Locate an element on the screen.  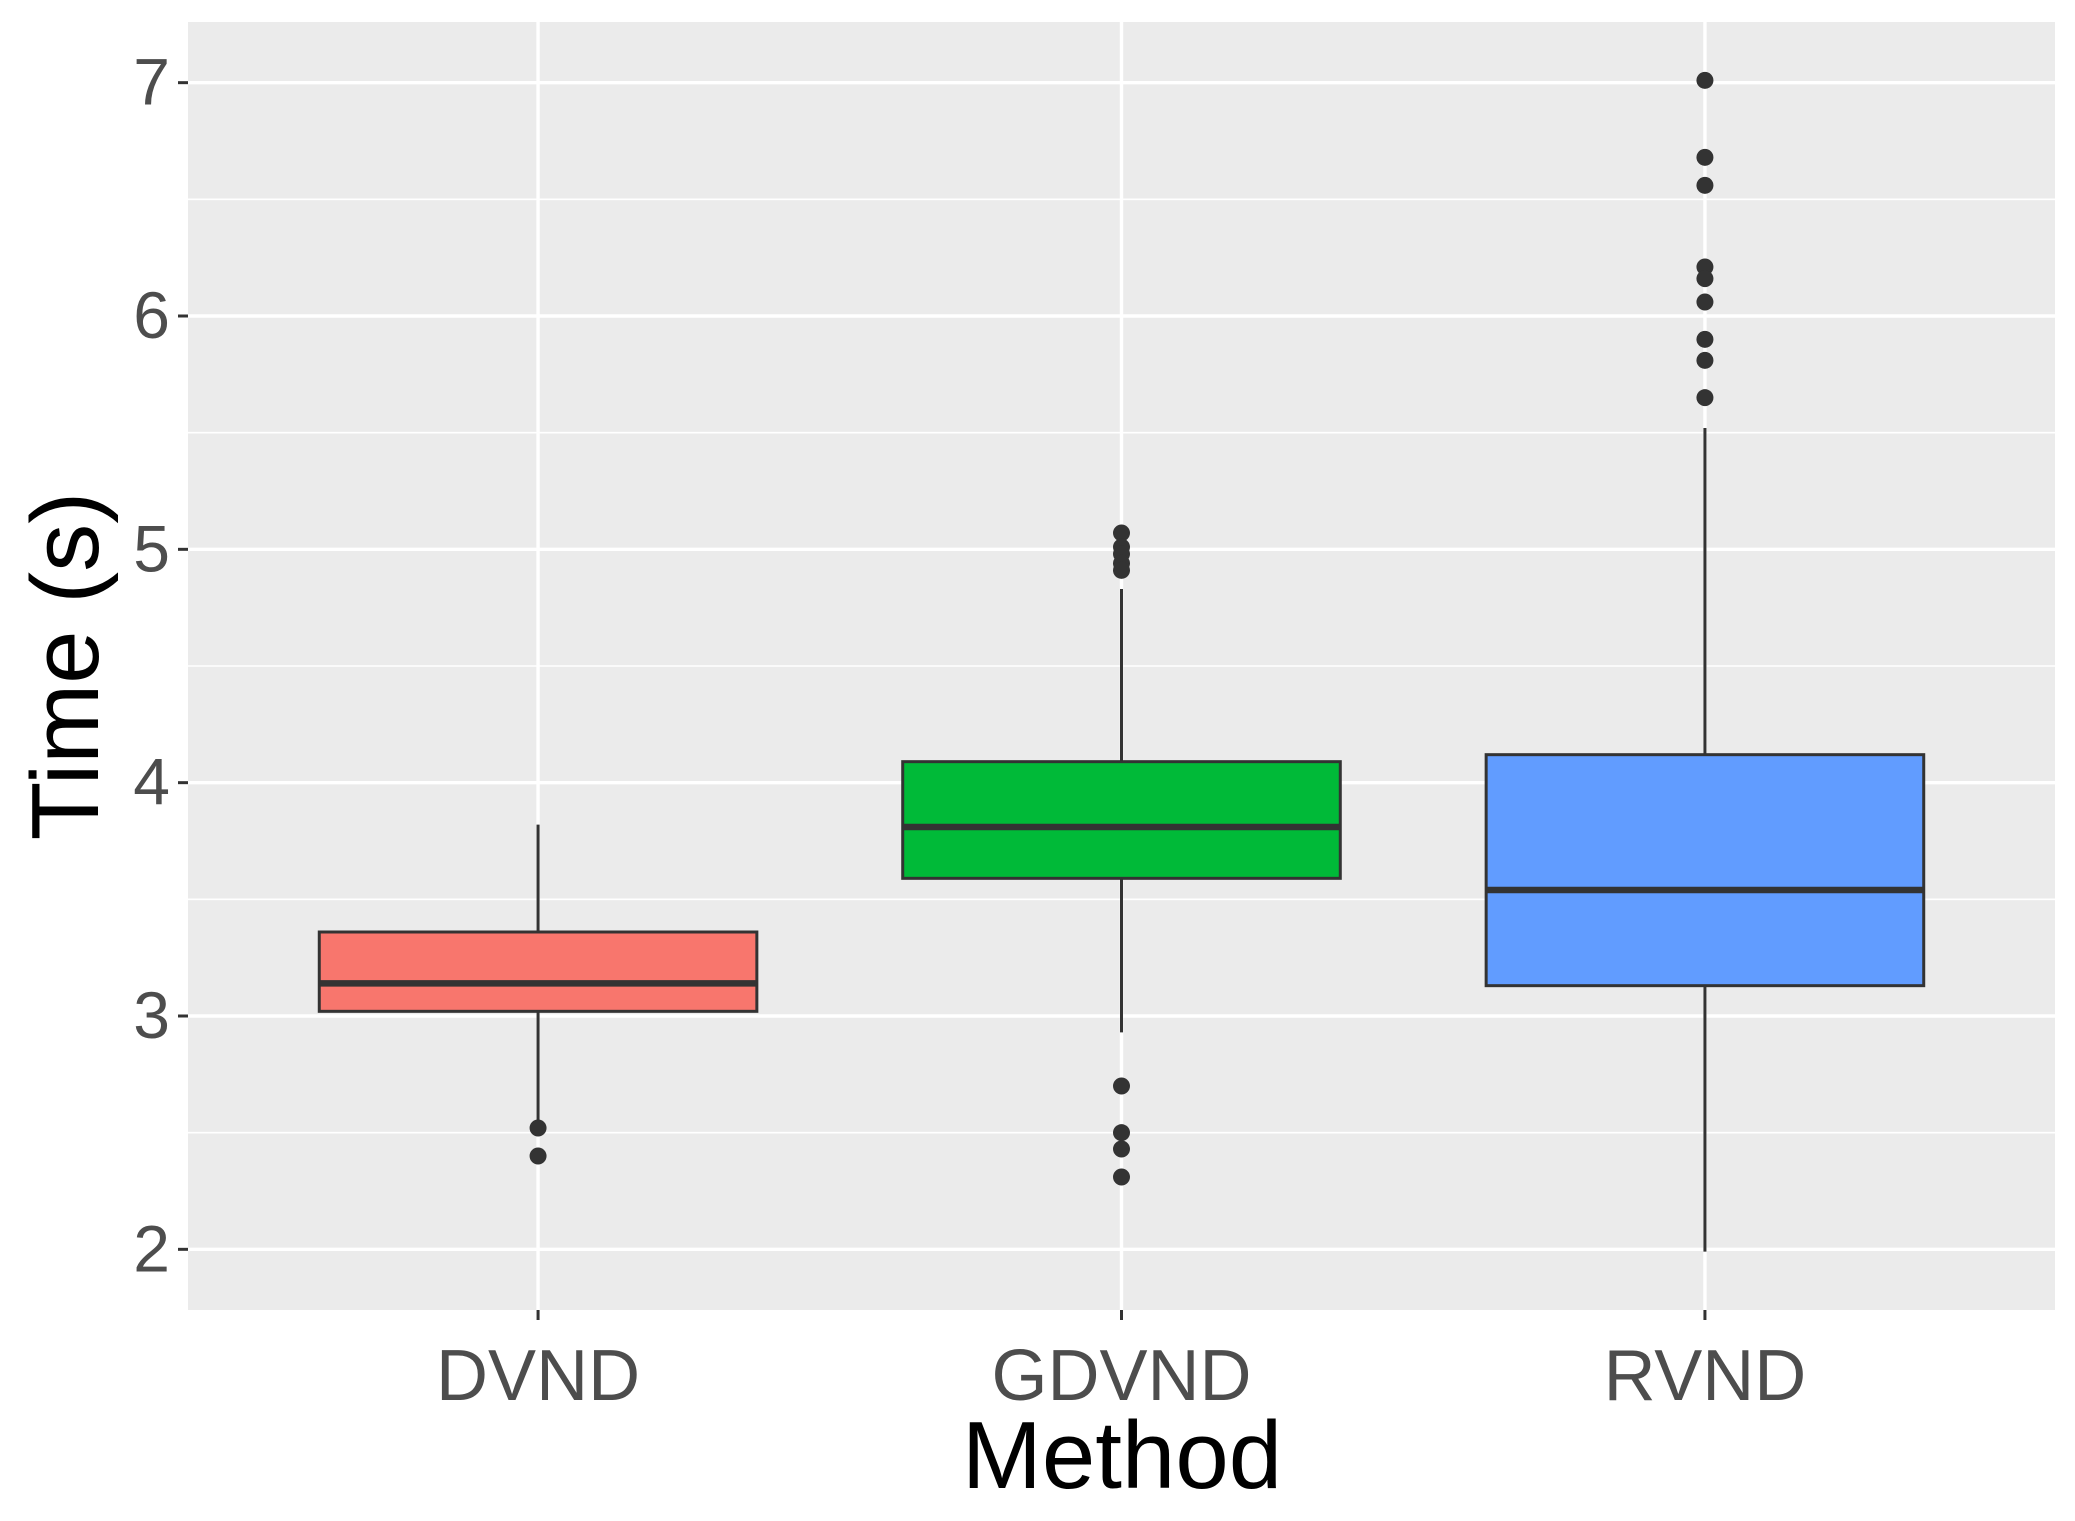
x-tick-label: DVND is located at coordinates (538, 1376).